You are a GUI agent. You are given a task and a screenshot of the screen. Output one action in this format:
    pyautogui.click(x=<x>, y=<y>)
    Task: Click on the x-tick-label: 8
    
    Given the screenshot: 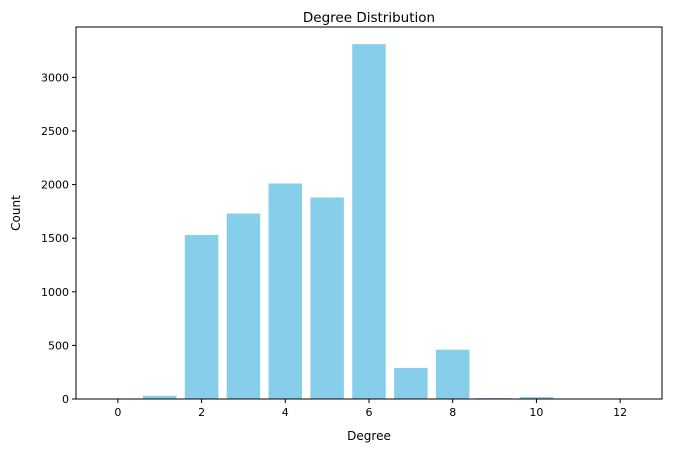 What is the action you would take?
    pyautogui.click(x=452, y=412)
    